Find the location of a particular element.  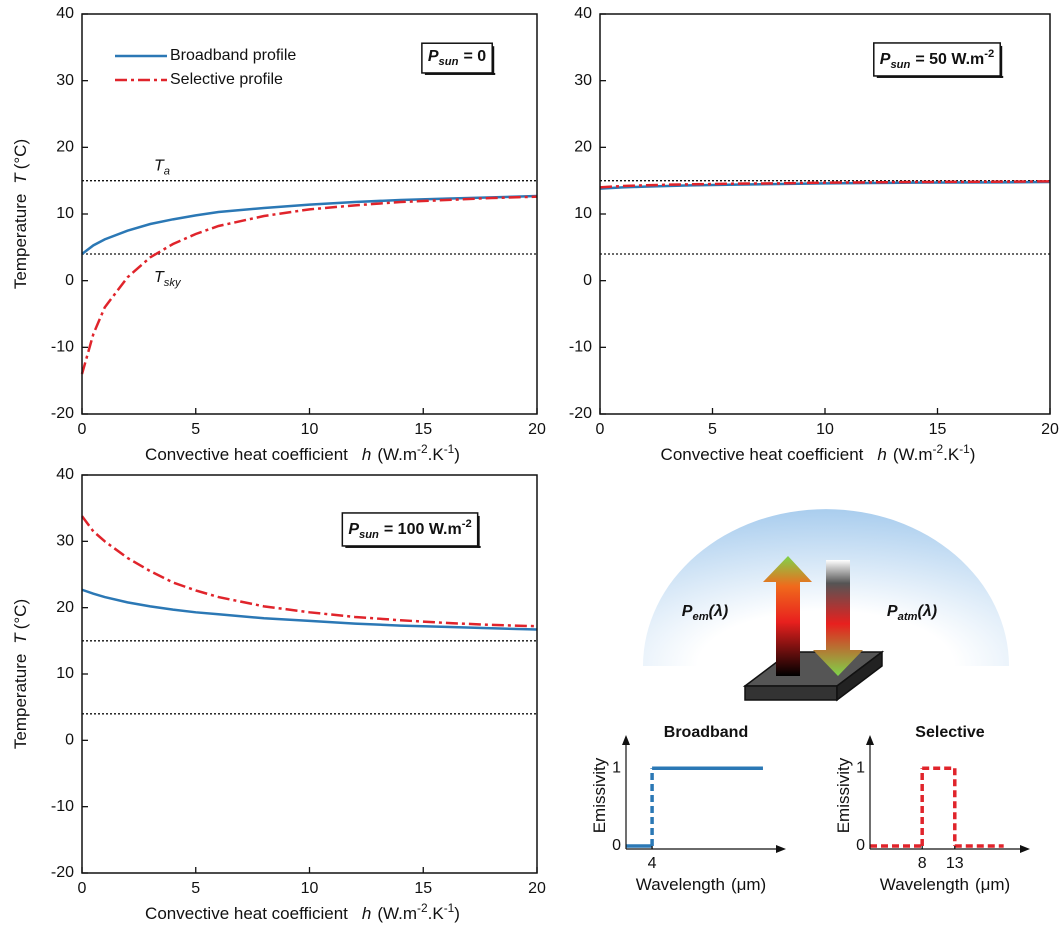

chart-title: Broadband is located at coordinates (706, 732).